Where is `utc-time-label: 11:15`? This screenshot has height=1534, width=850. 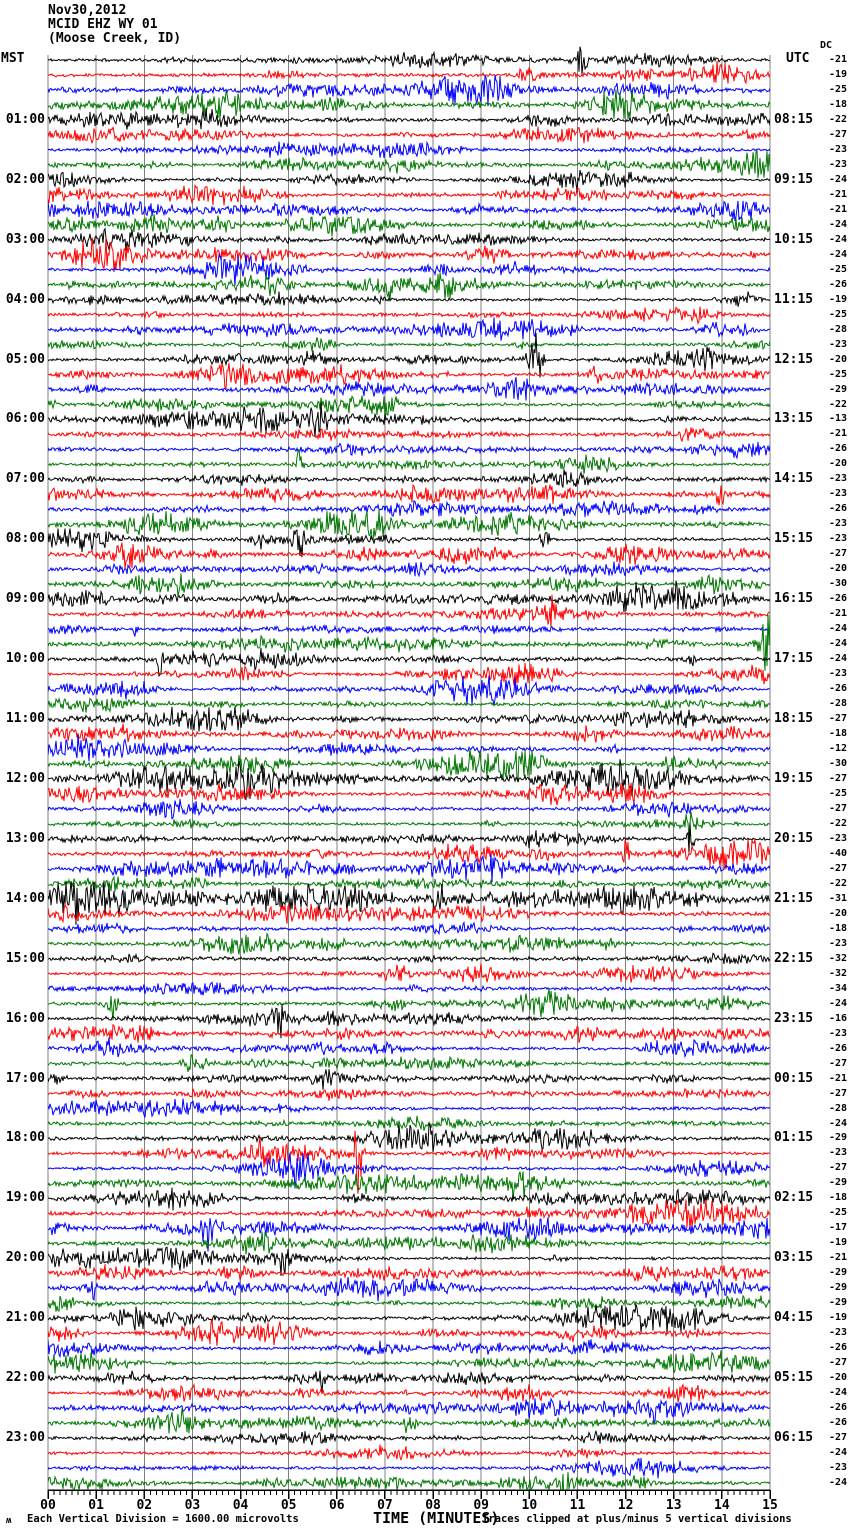 utc-time-label: 11:15 is located at coordinates (794, 299).